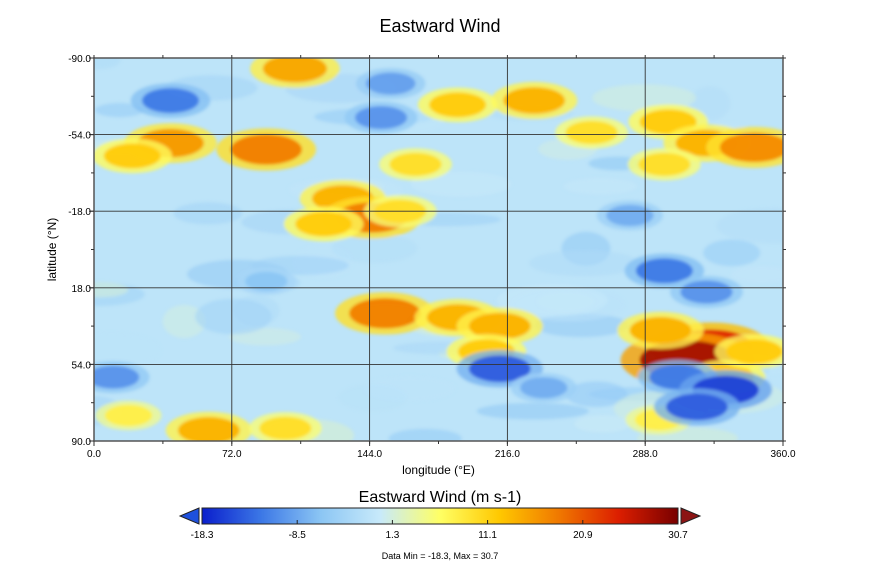 This screenshot has width=880, height=576. I want to click on y-tick-label: -90.0, so click(79, 59).